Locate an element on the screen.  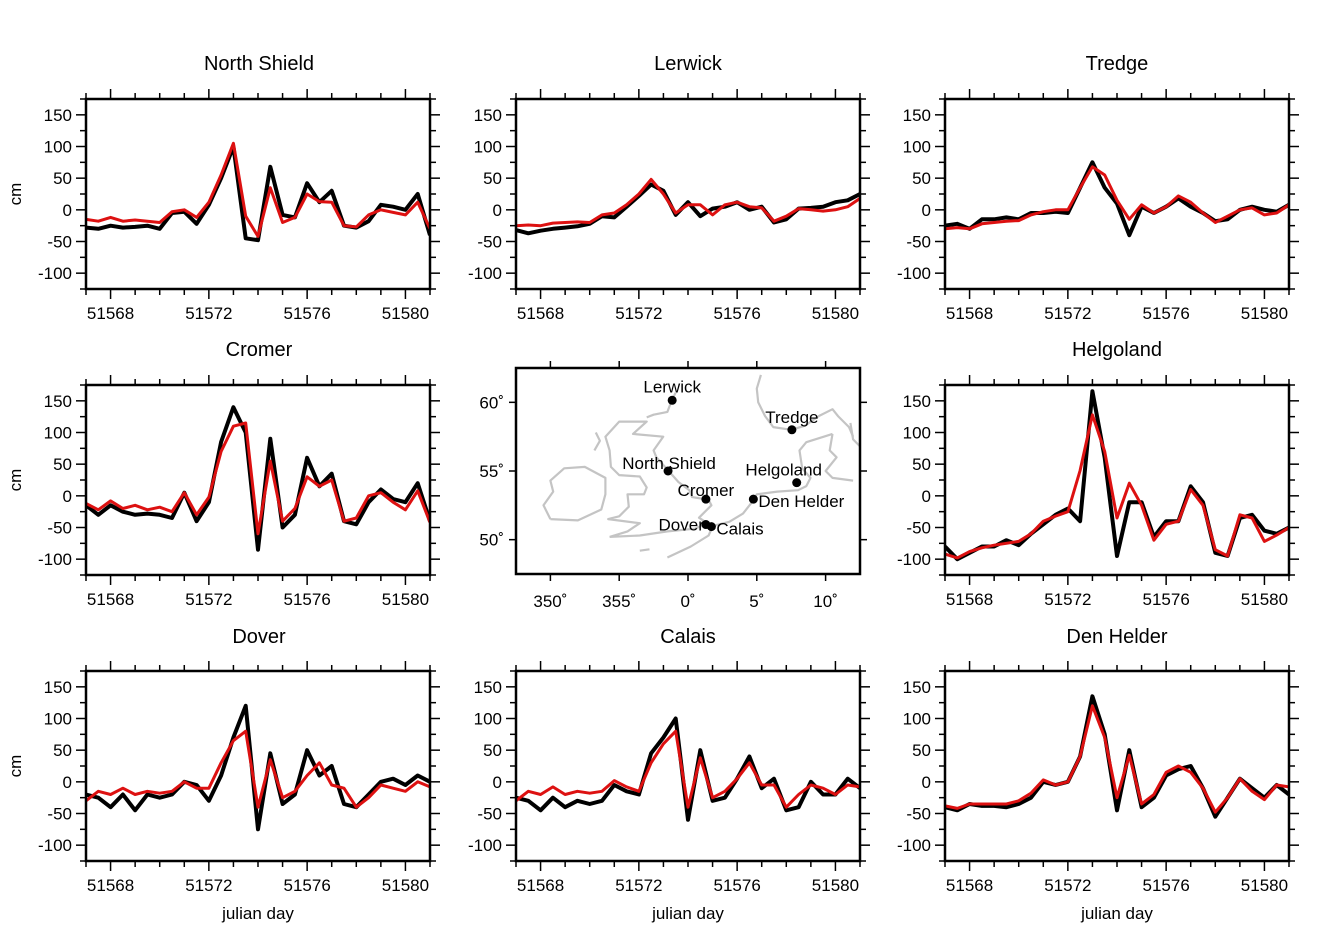
xlabel-dover: julian day is located at coordinates (257, 913).